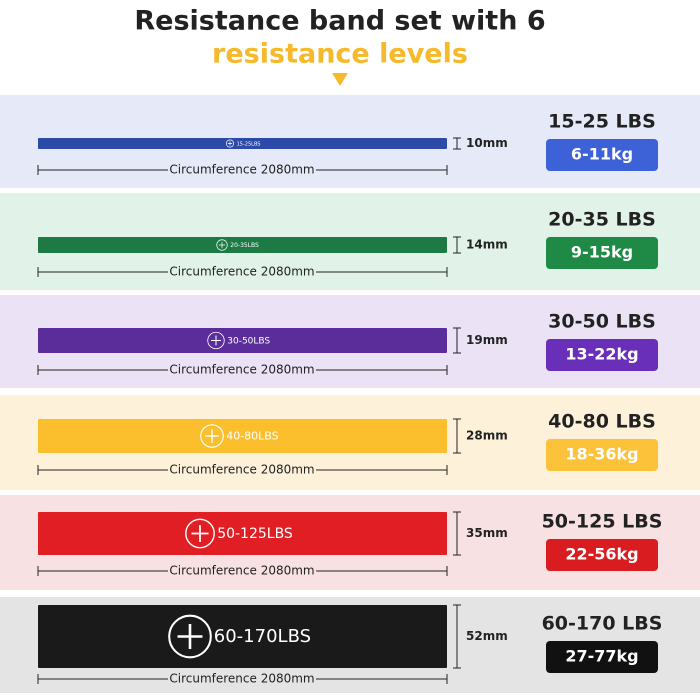 This screenshot has height=700, width=700. What do you see at coordinates (262, 636) in the screenshot?
I see `band-label: 60-170LBS` at bounding box center [262, 636].